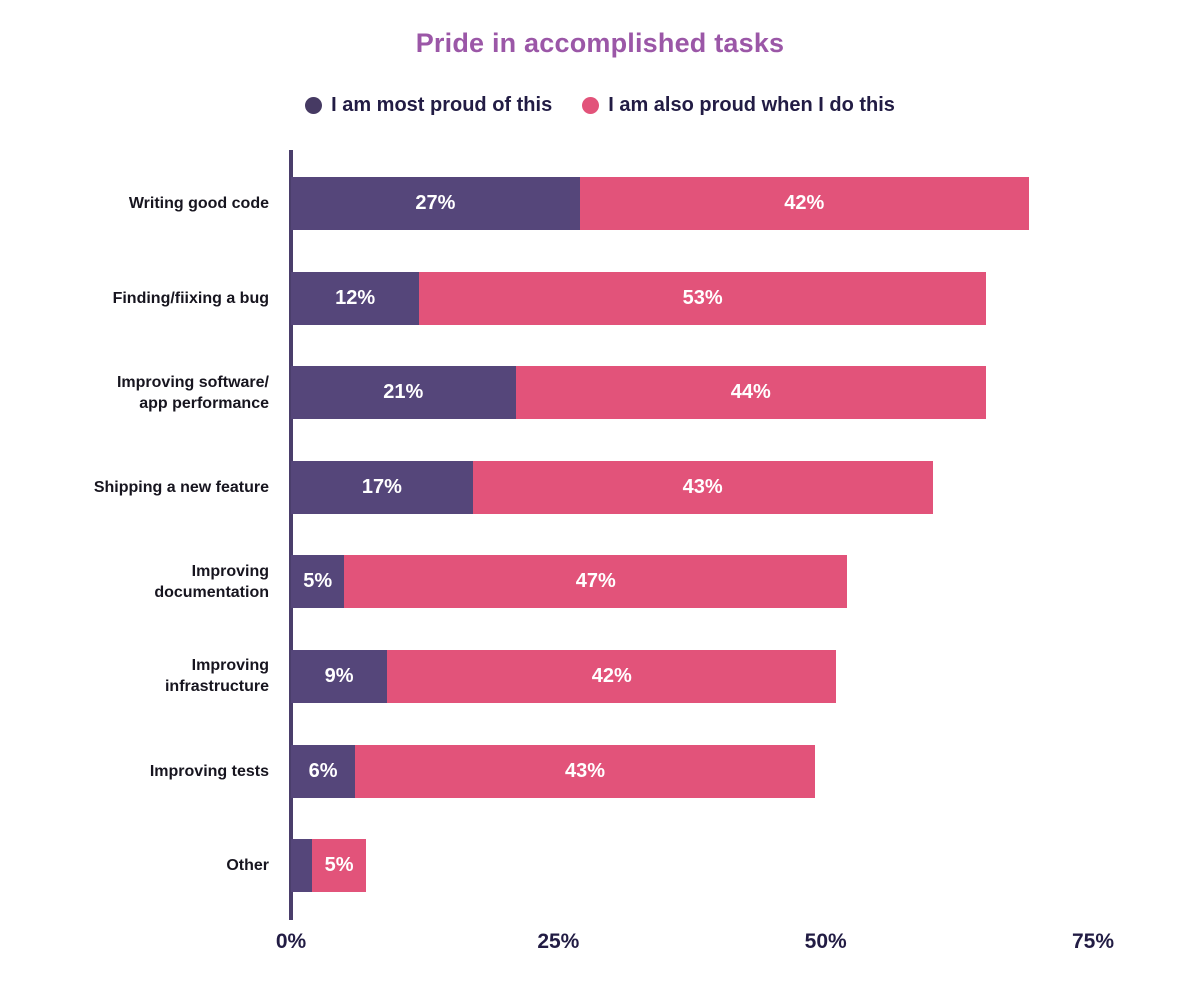 This screenshot has width=1200, height=985. I want to click on value-label: 53%, so click(702, 297).